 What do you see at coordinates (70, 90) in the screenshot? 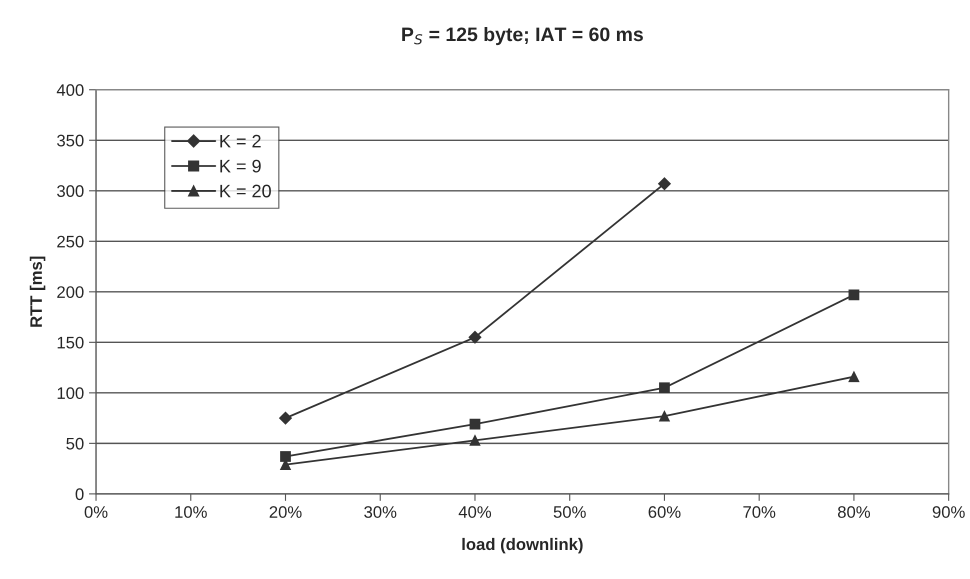
I see `y-tick-label: 400` at bounding box center [70, 90].